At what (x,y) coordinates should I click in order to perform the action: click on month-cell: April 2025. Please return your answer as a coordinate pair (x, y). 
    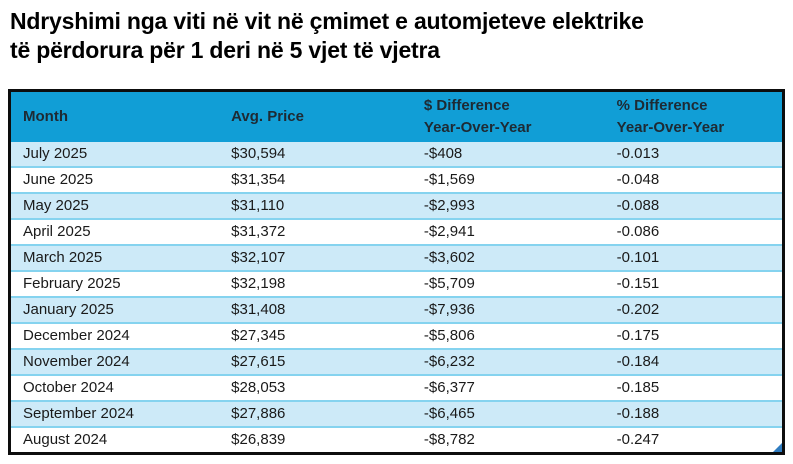
    Looking at the image, I should click on (115, 232).